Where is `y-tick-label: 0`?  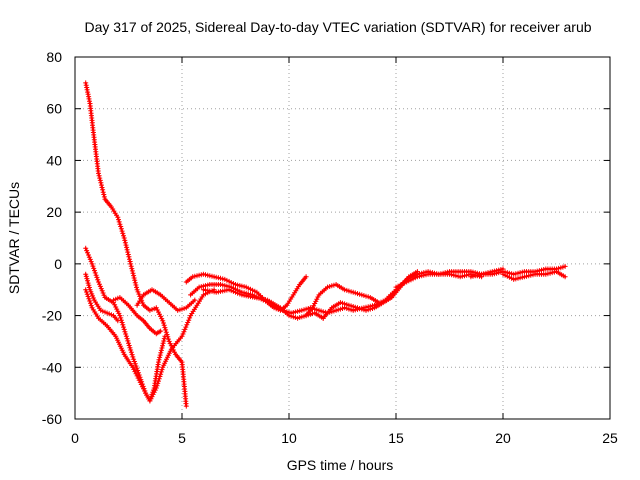 y-tick-label: 0 is located at coordinates (58, 264).